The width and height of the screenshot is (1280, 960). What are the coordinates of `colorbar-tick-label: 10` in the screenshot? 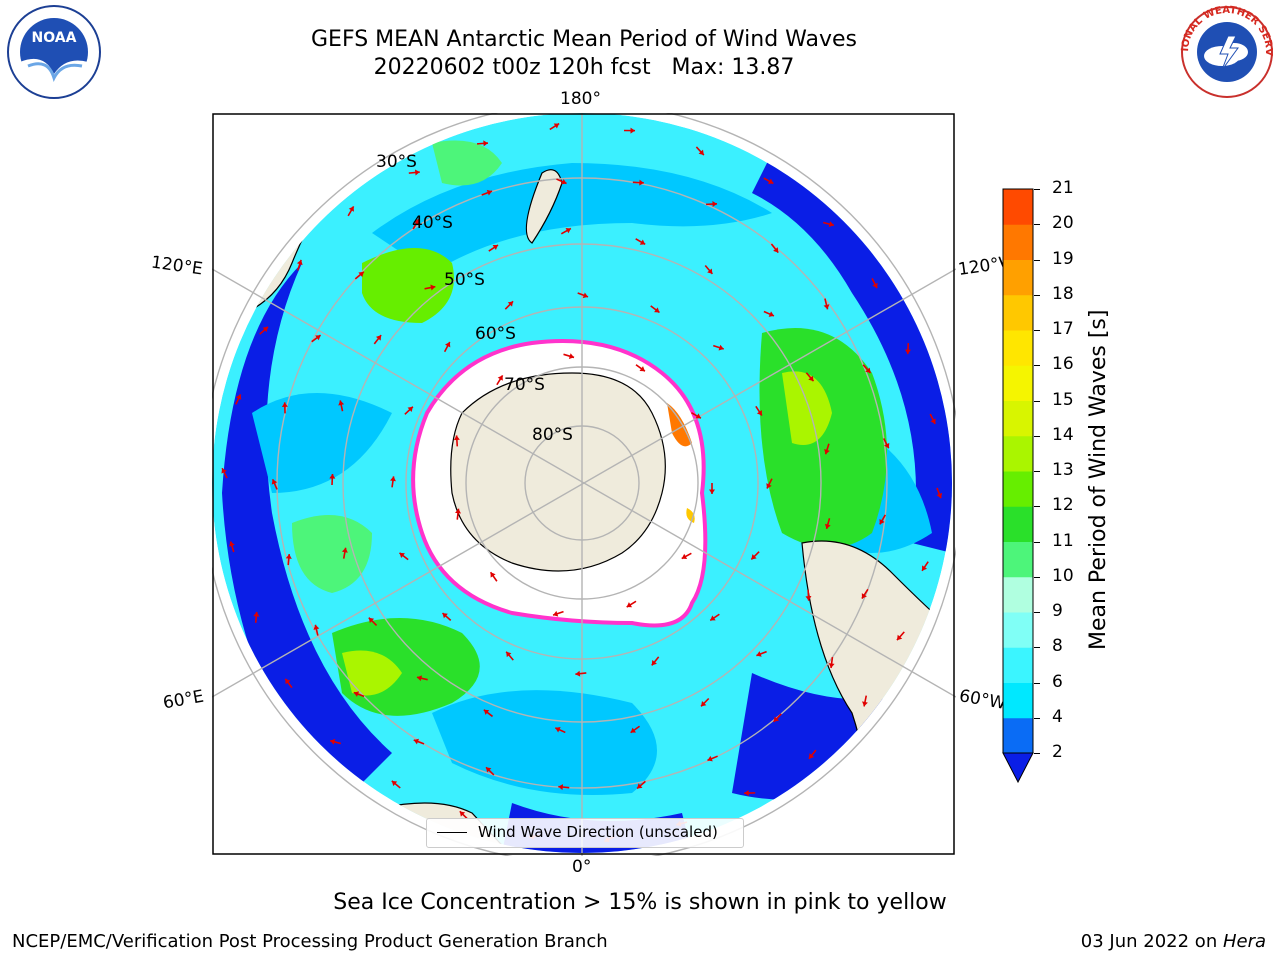 It's located at (1063, 575).